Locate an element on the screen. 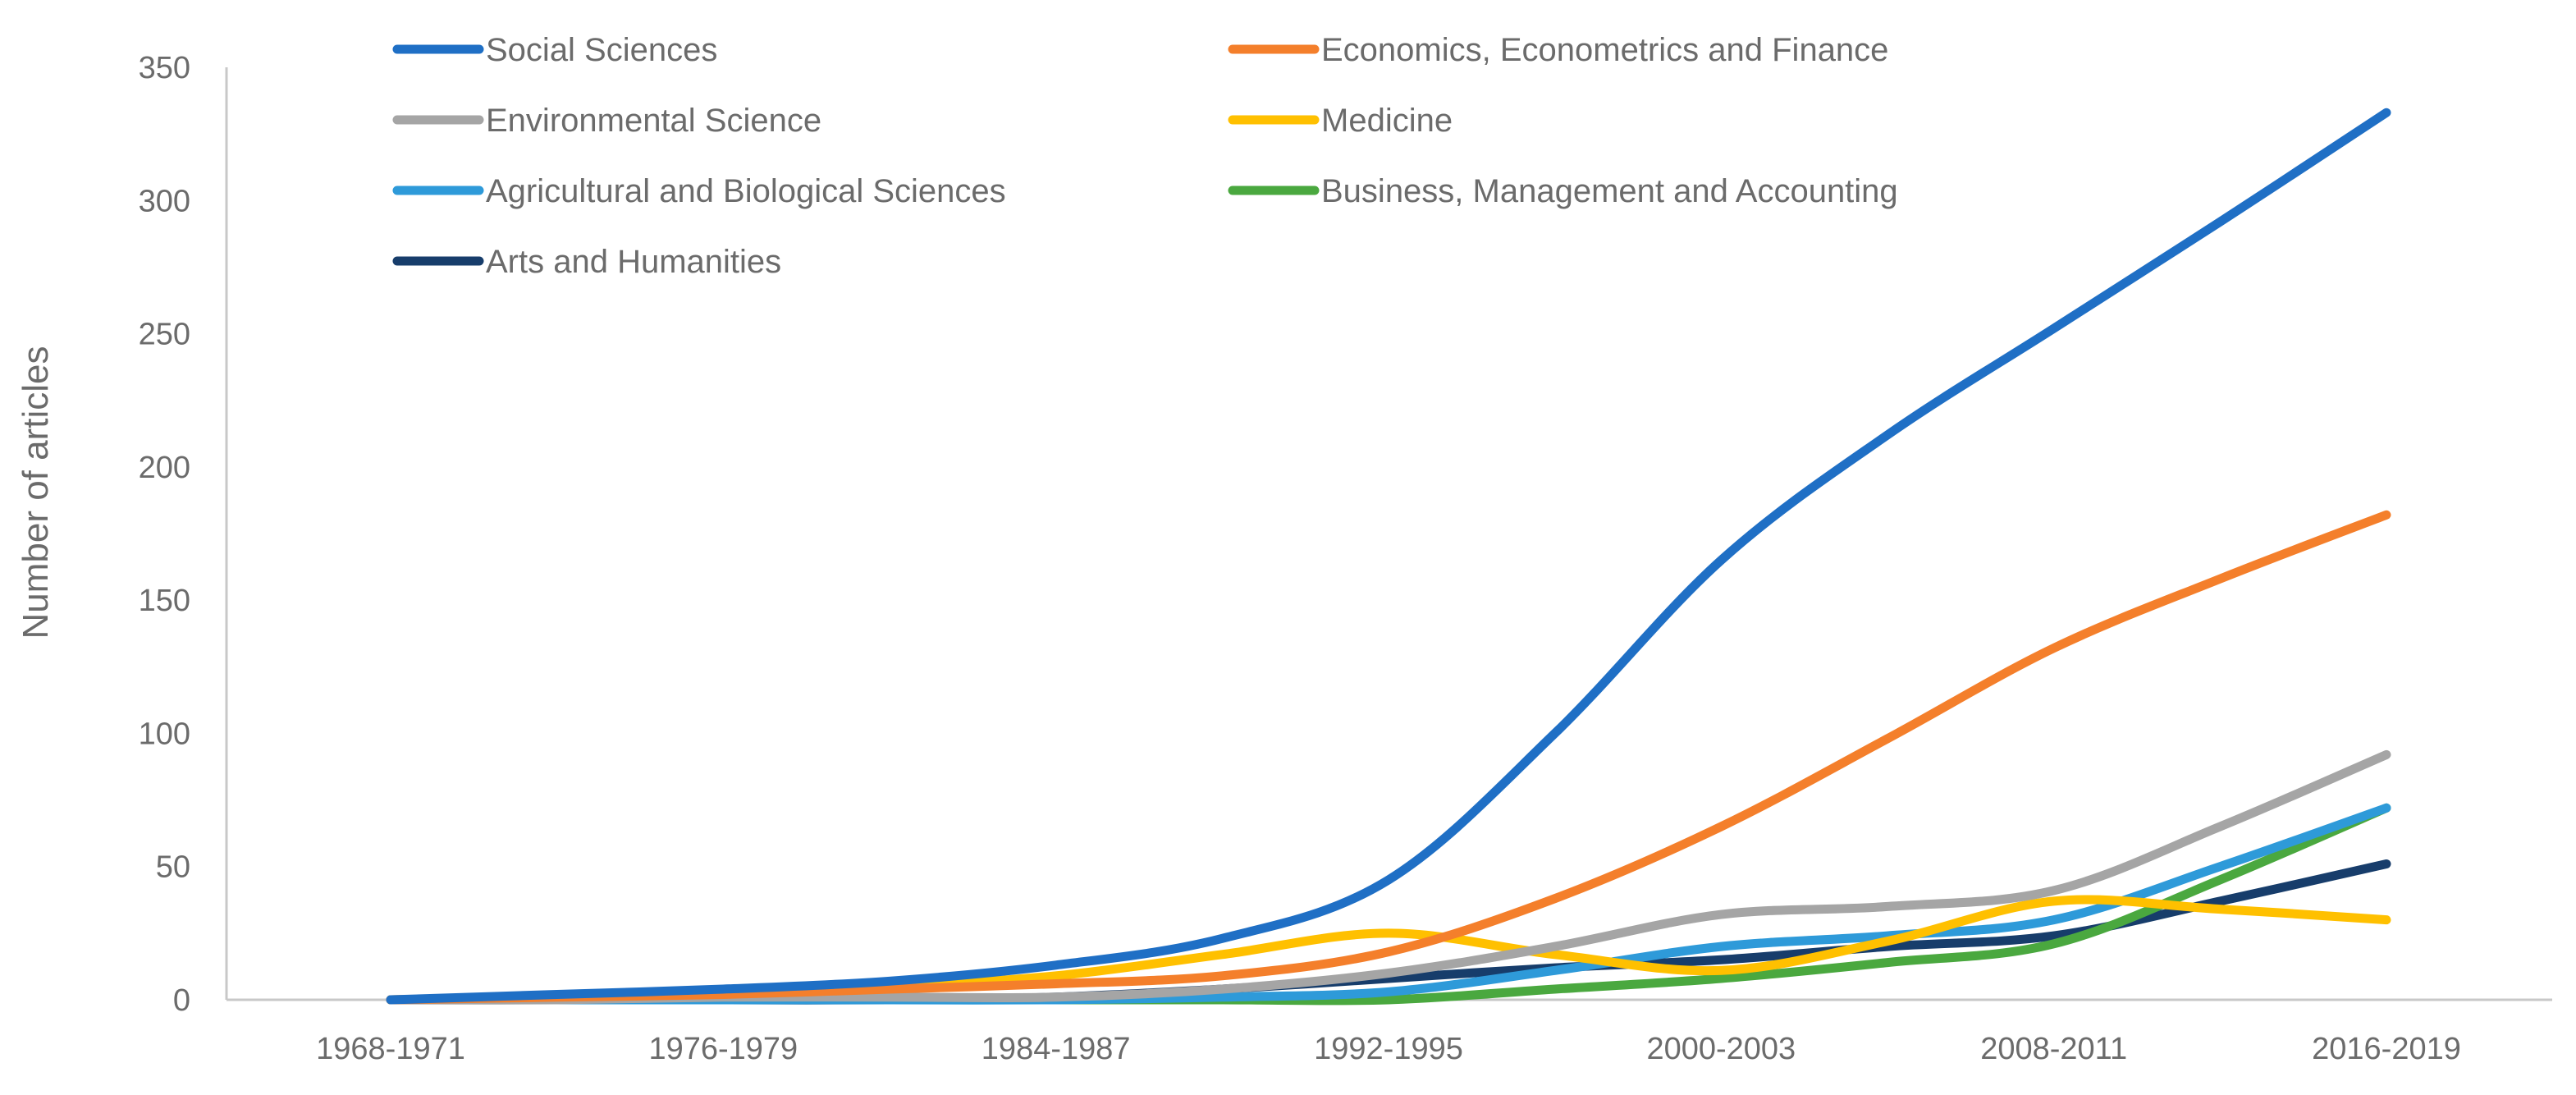  y-tick-label: 150 is located at coordinates (164, 601).